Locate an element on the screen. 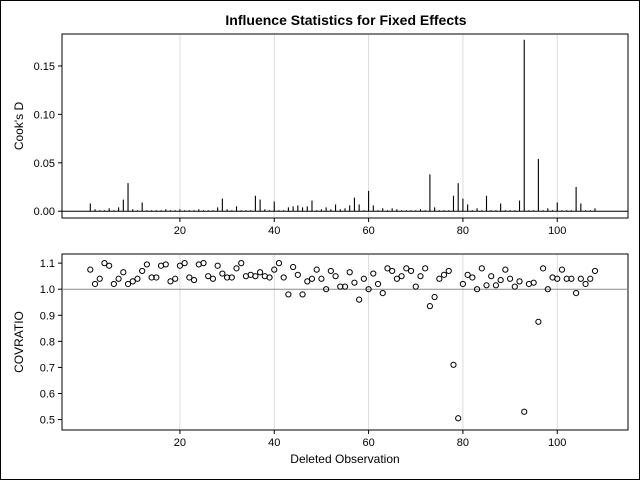 The width and height of the screenshot is (640, 480). cooks-d-x-tick-label: 80 is located at coordinates (463, 231).